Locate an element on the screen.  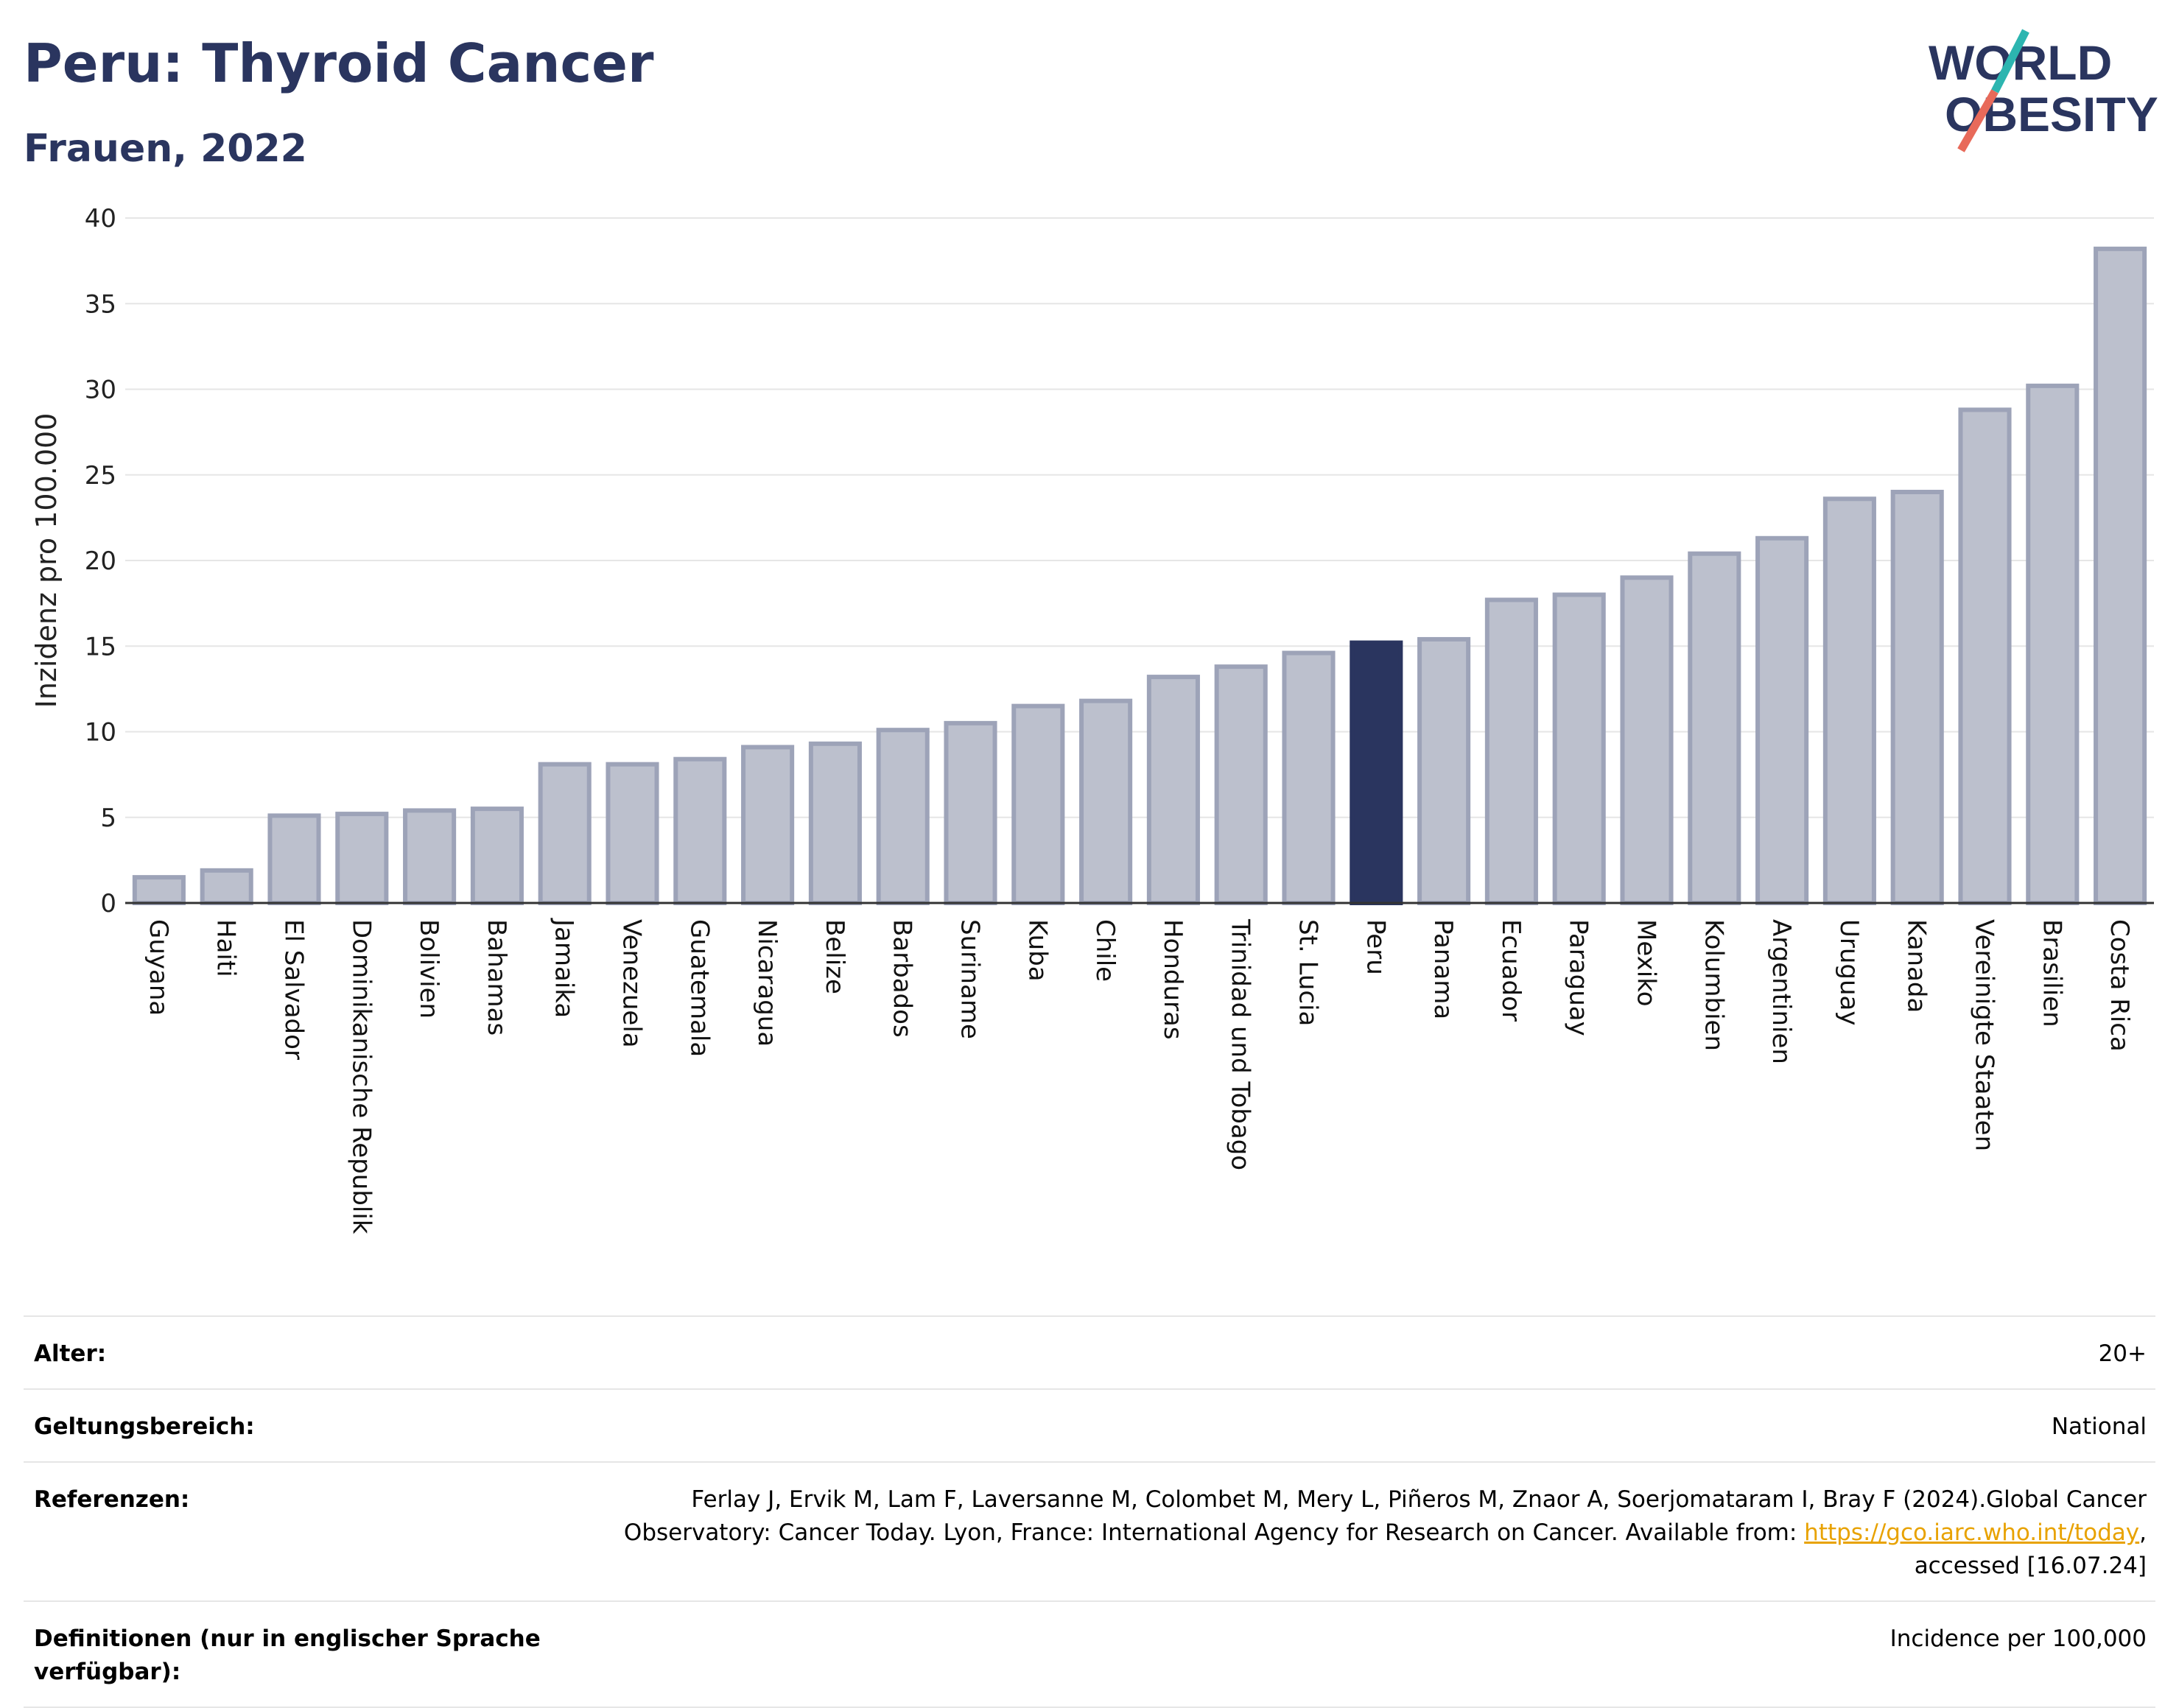
logo-slash-bottom is located at coordinates (1978, 120).